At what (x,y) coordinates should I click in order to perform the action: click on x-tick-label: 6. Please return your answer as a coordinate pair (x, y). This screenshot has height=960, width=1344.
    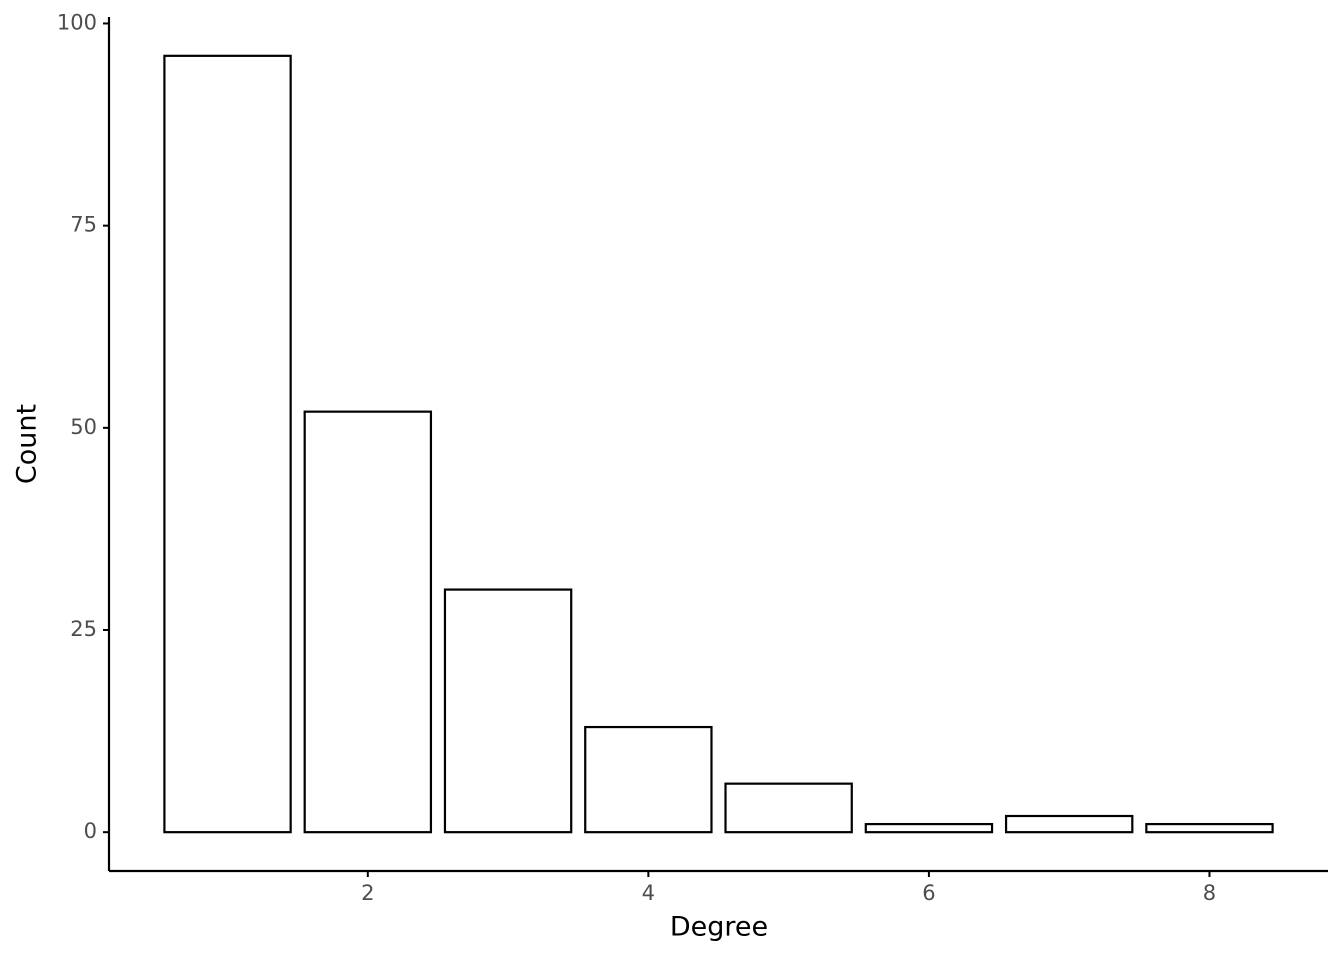
    Looking at the image, I should click on (928, 893).